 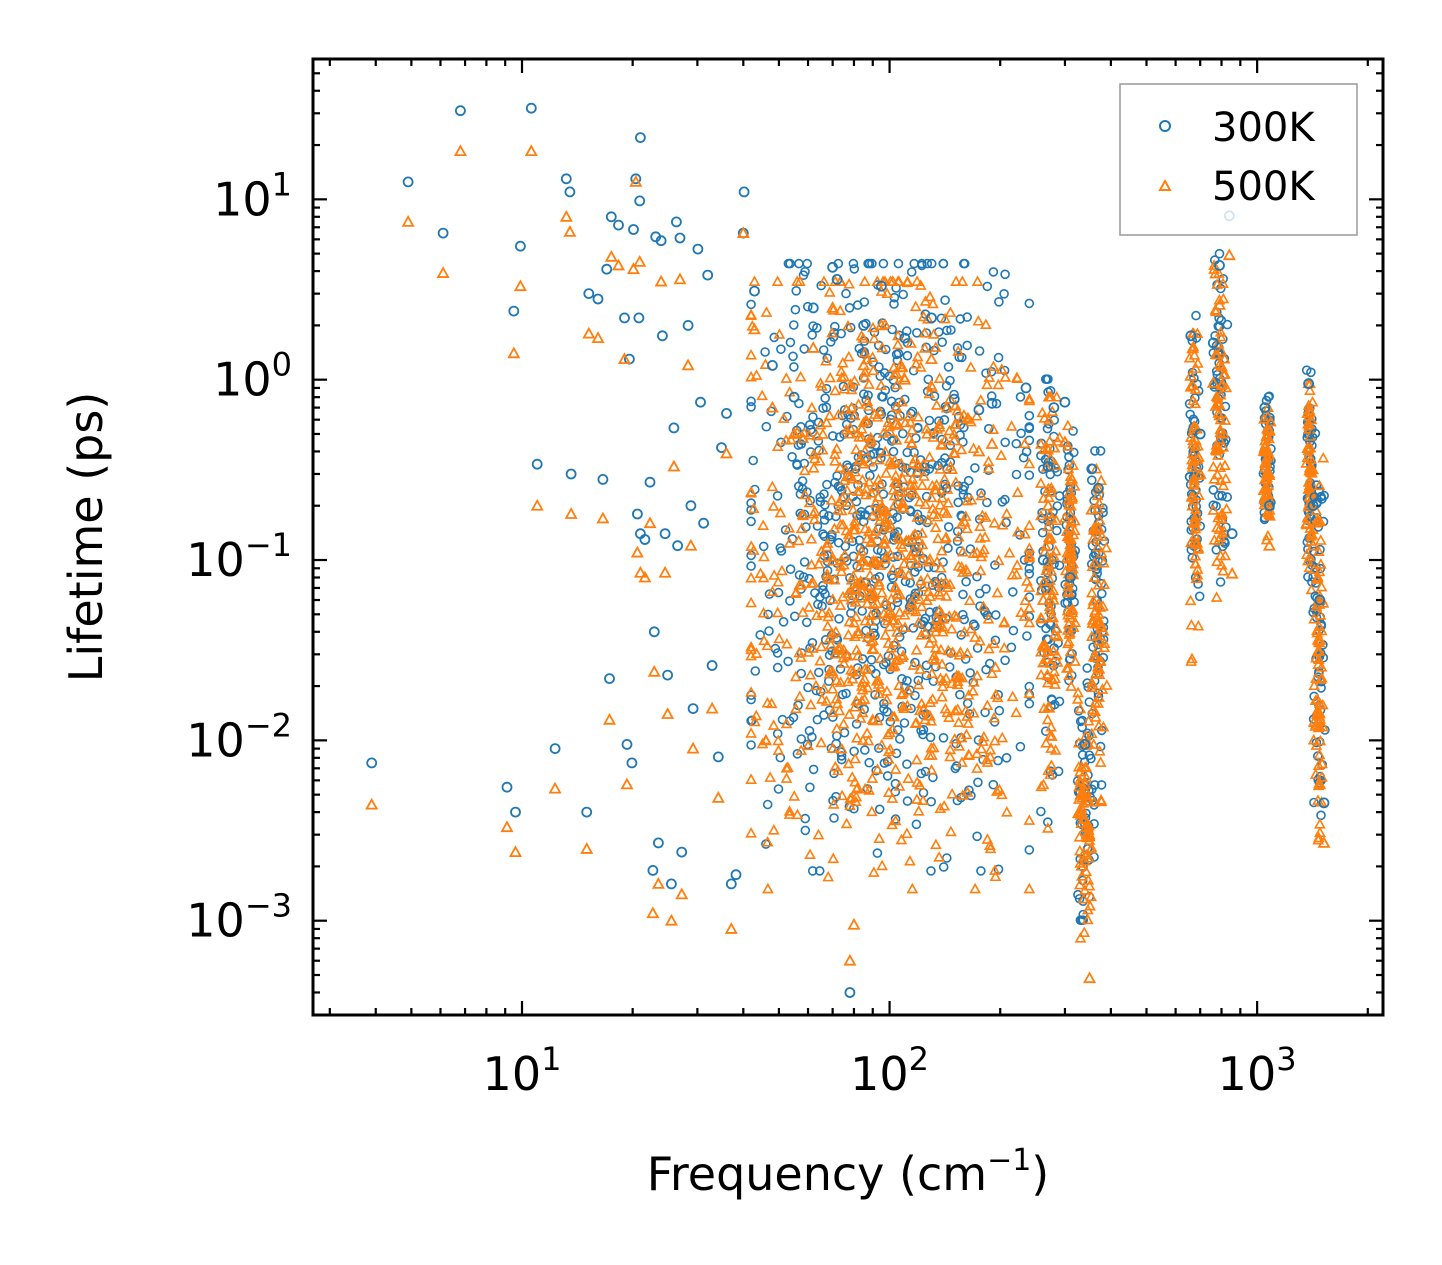 What do you see at coordinates (239, 736) in the screenshot?
I see `y-tick-label: 10−2` at bounding box center [239, 736].